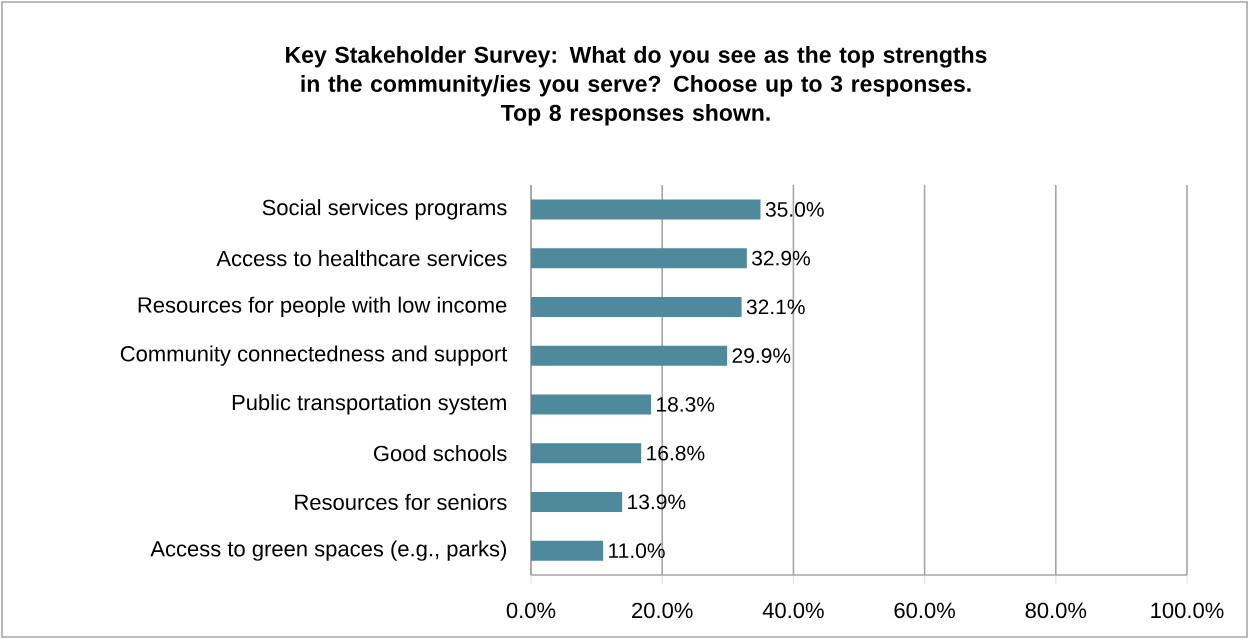 The image size is (1249, 639). What do you see at coordinates (401, 501) in the screenshot?
I see `y-tick-label: Resources for seniors` at bounding box center [401, 501].